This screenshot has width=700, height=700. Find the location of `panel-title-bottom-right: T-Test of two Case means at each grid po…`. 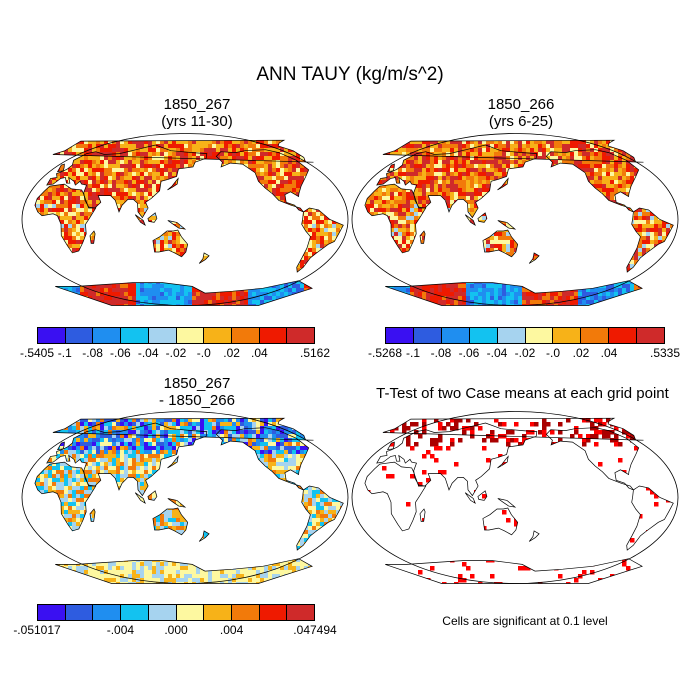

panel-title-bottom-right: T-Test of two Case means at each grid po… is located at coordinates (522, 393).